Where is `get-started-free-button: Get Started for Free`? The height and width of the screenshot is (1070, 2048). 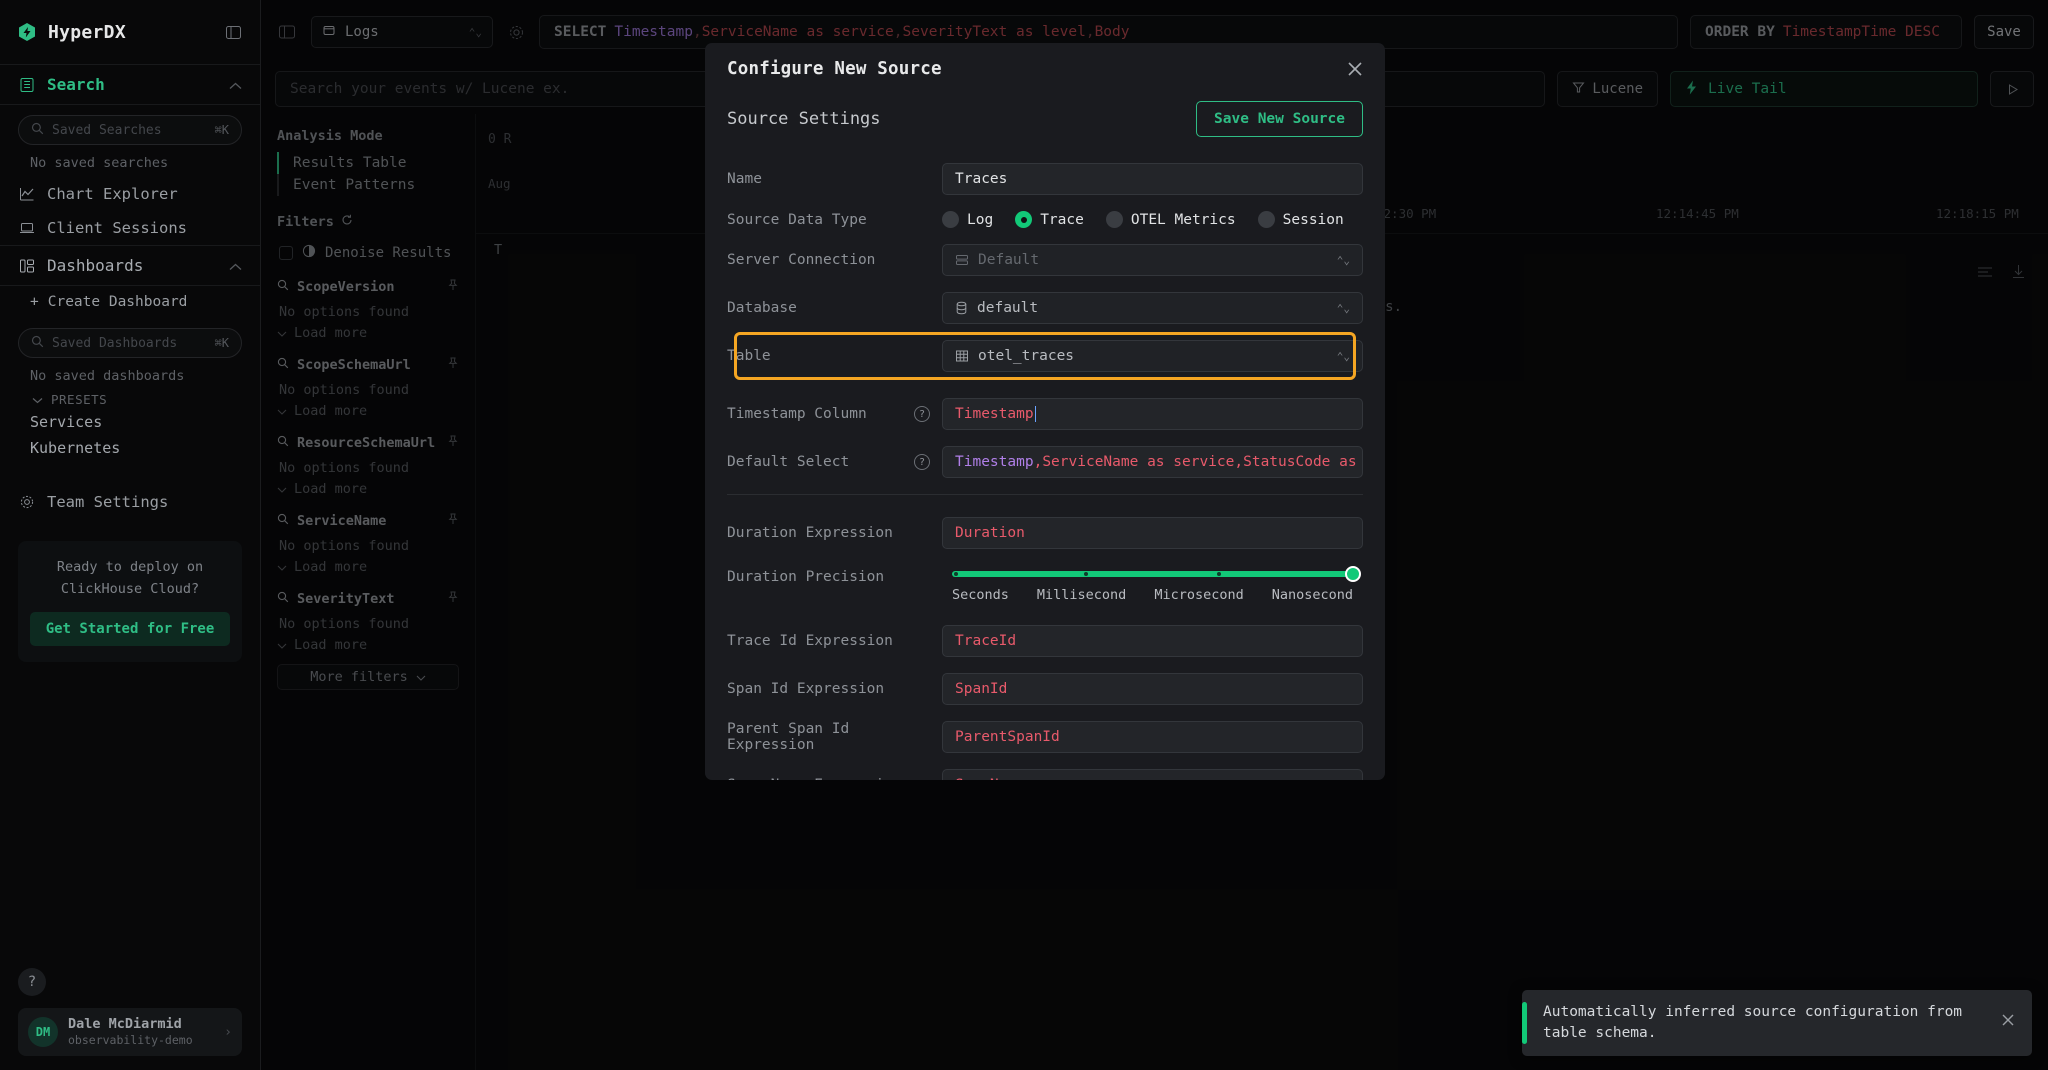 get-started-free-button: Get Started for Free is located at coordinates (130, 629).